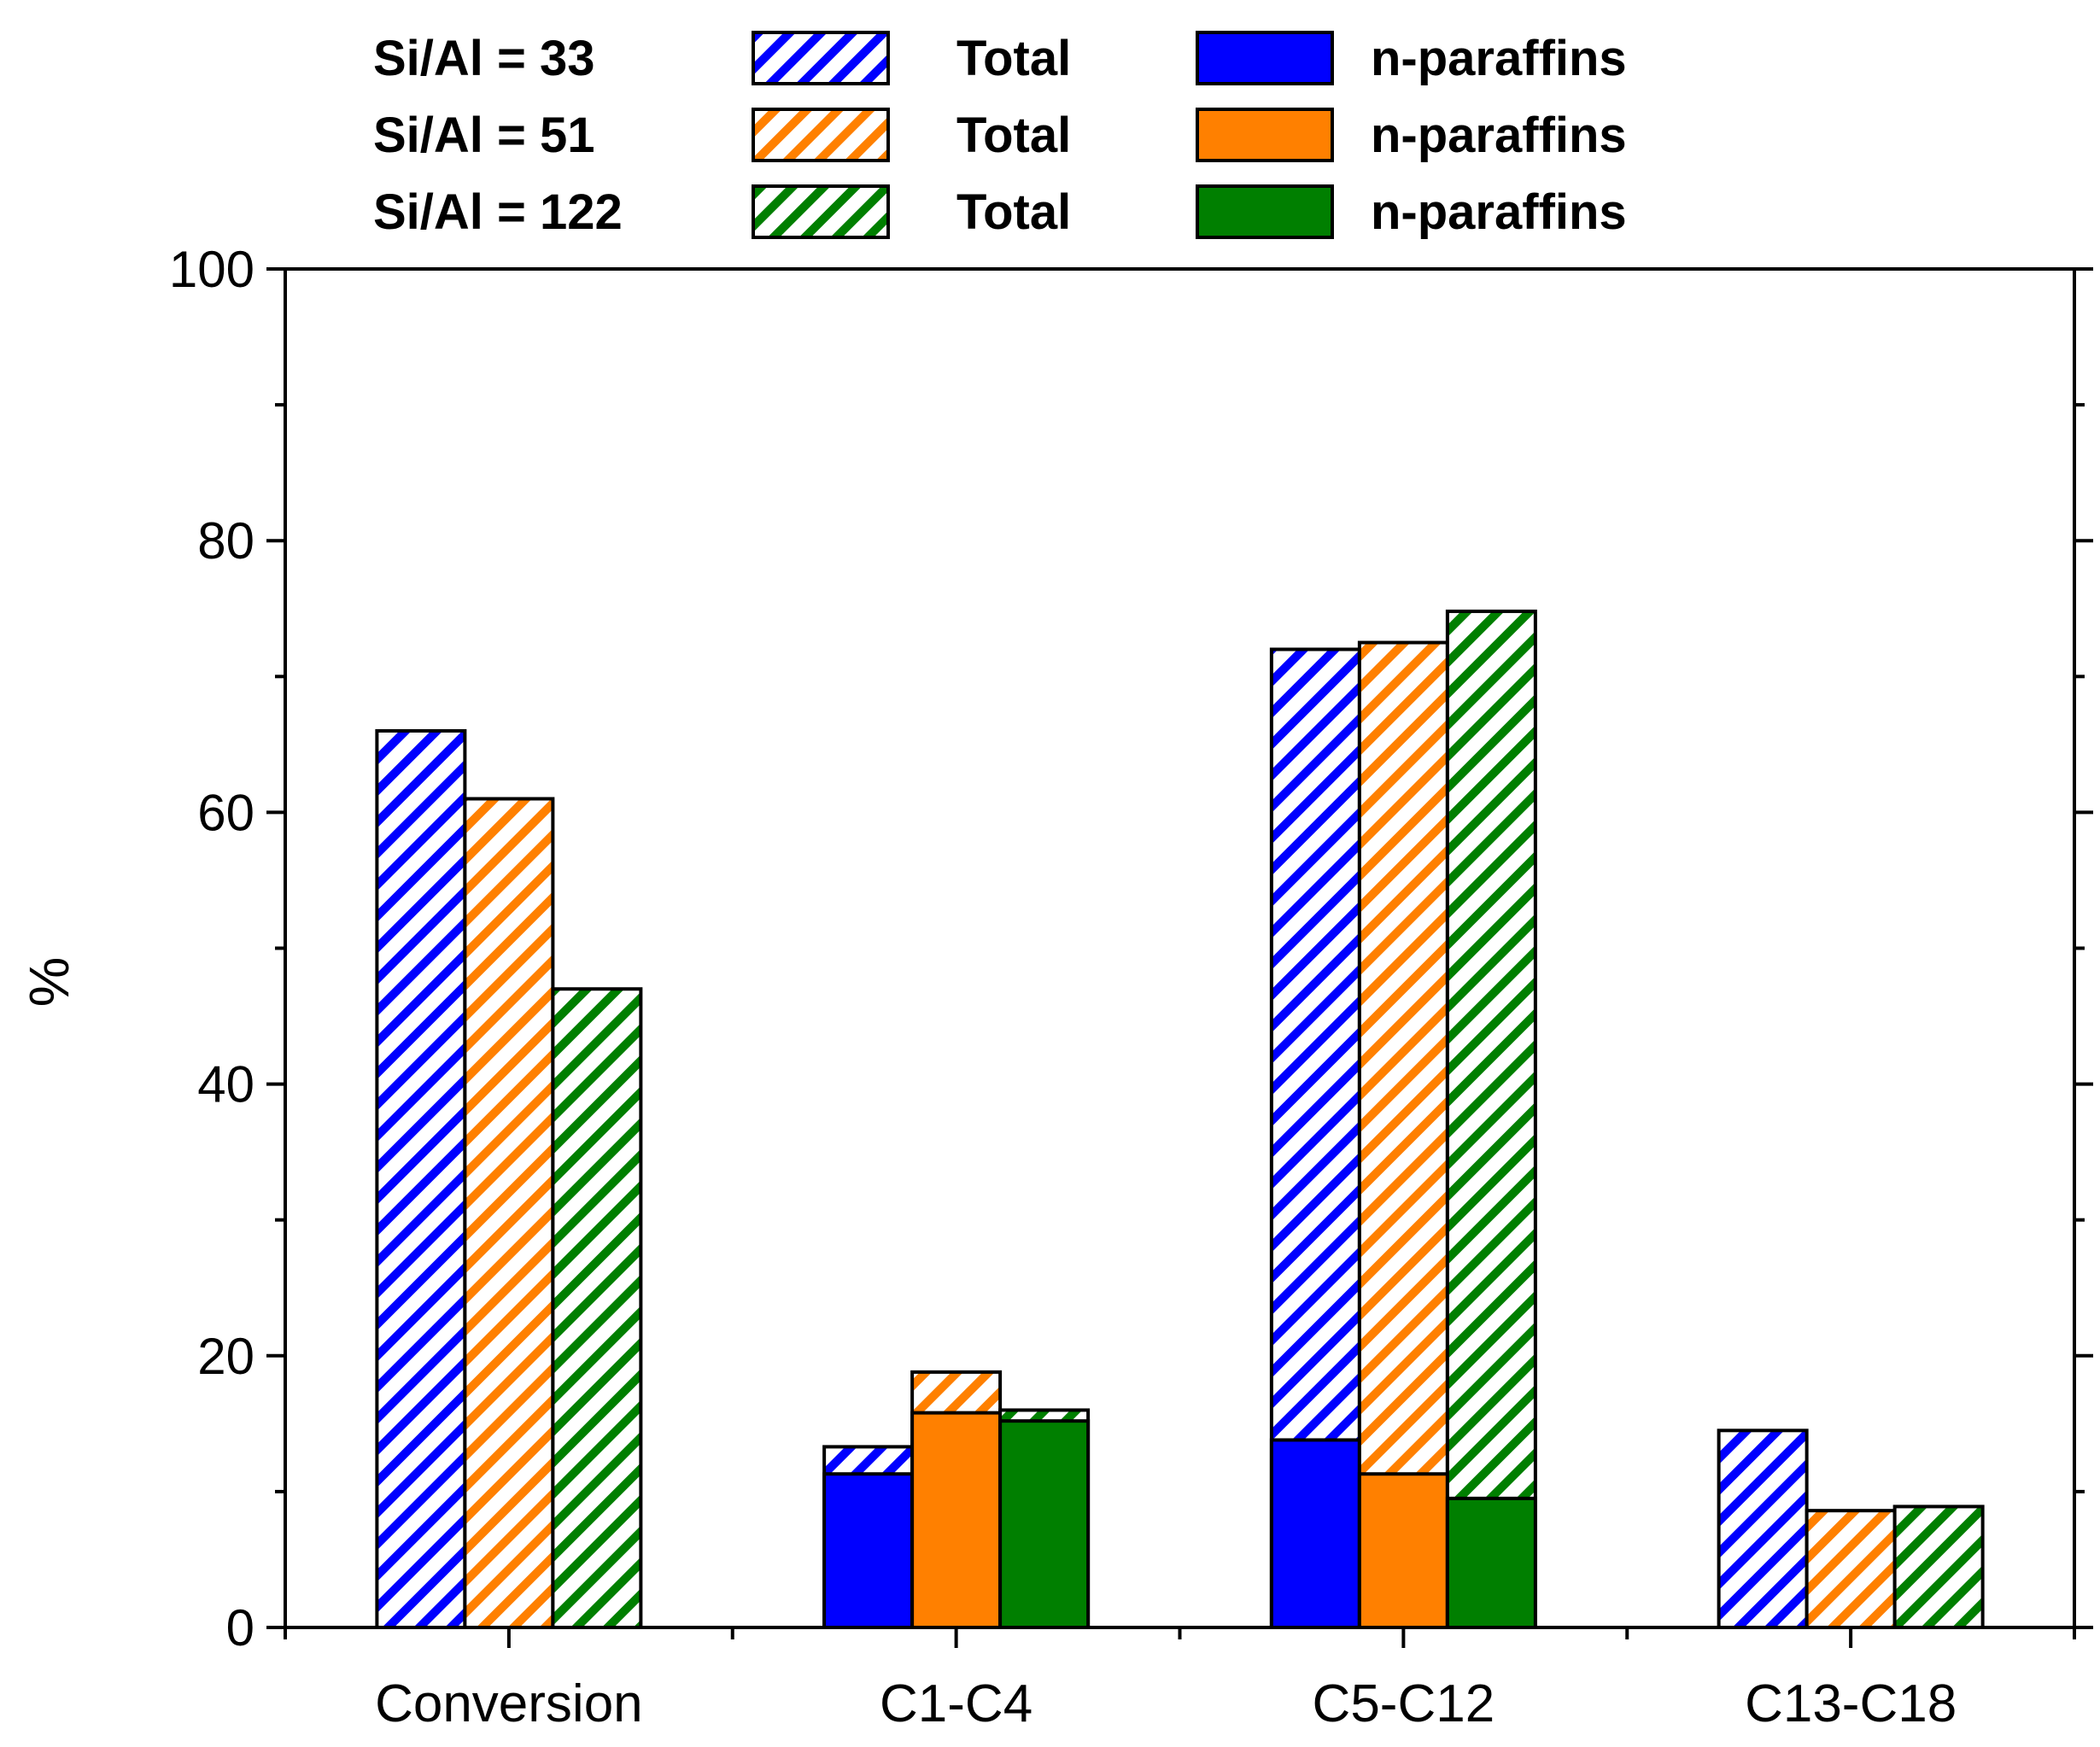 This screenshot has width=2100, height=1747. Describe the element at coordinates (498, 212) in the screenshot. I see `legend-series-name: Si/Al = 122` at that location.